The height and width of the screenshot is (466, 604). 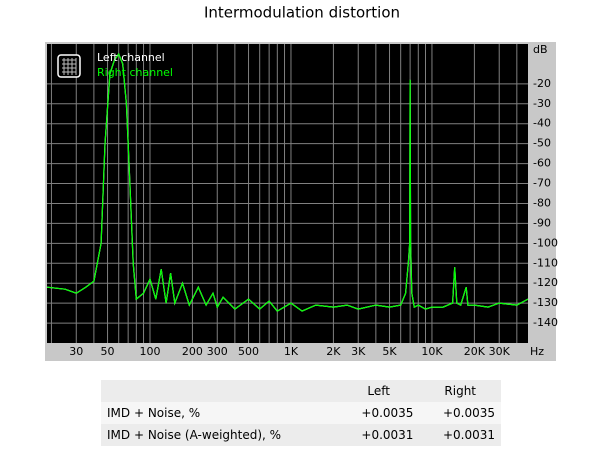 I want to click on header-cell, so click(x=219, y=391).